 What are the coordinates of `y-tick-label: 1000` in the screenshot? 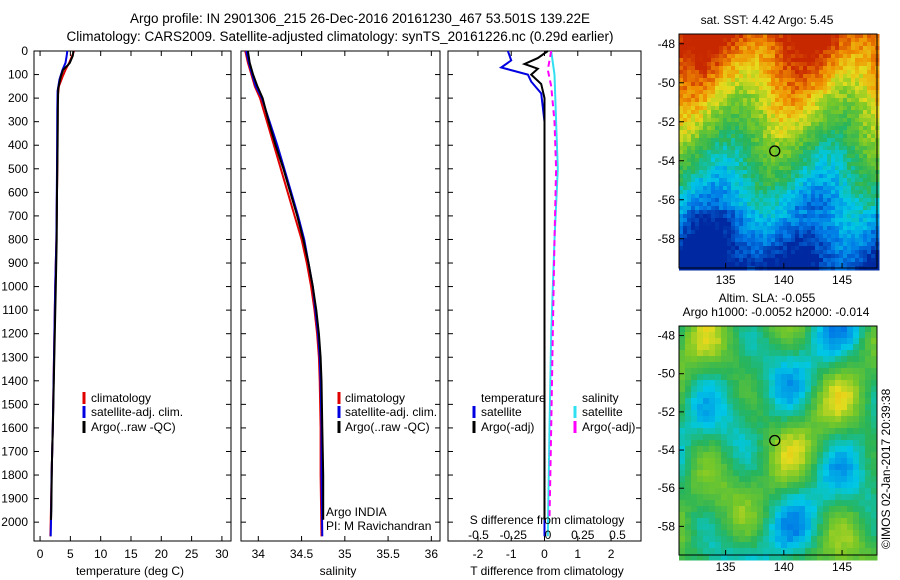 It's located at (14, 287).